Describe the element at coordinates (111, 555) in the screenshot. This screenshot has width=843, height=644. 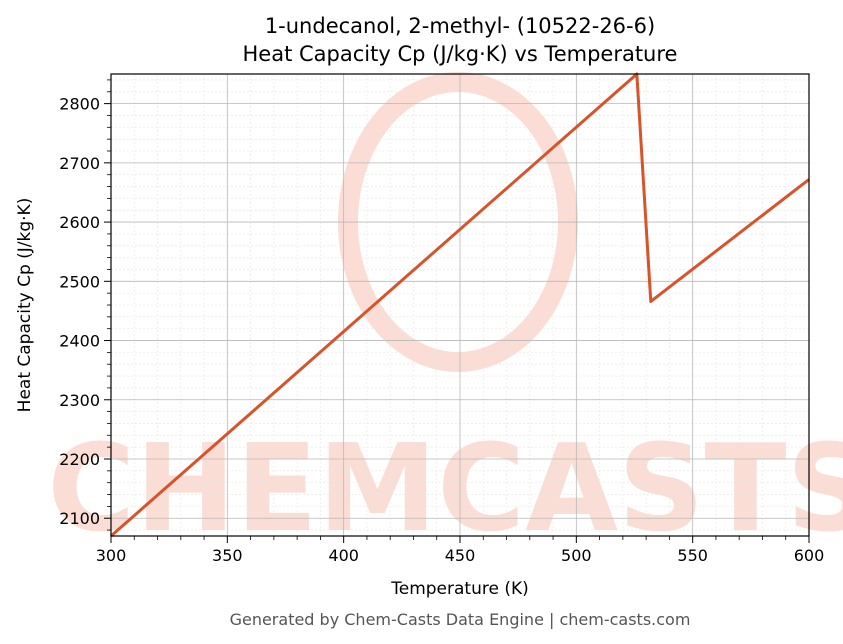
I see `x-tick-label: 300` at that location.